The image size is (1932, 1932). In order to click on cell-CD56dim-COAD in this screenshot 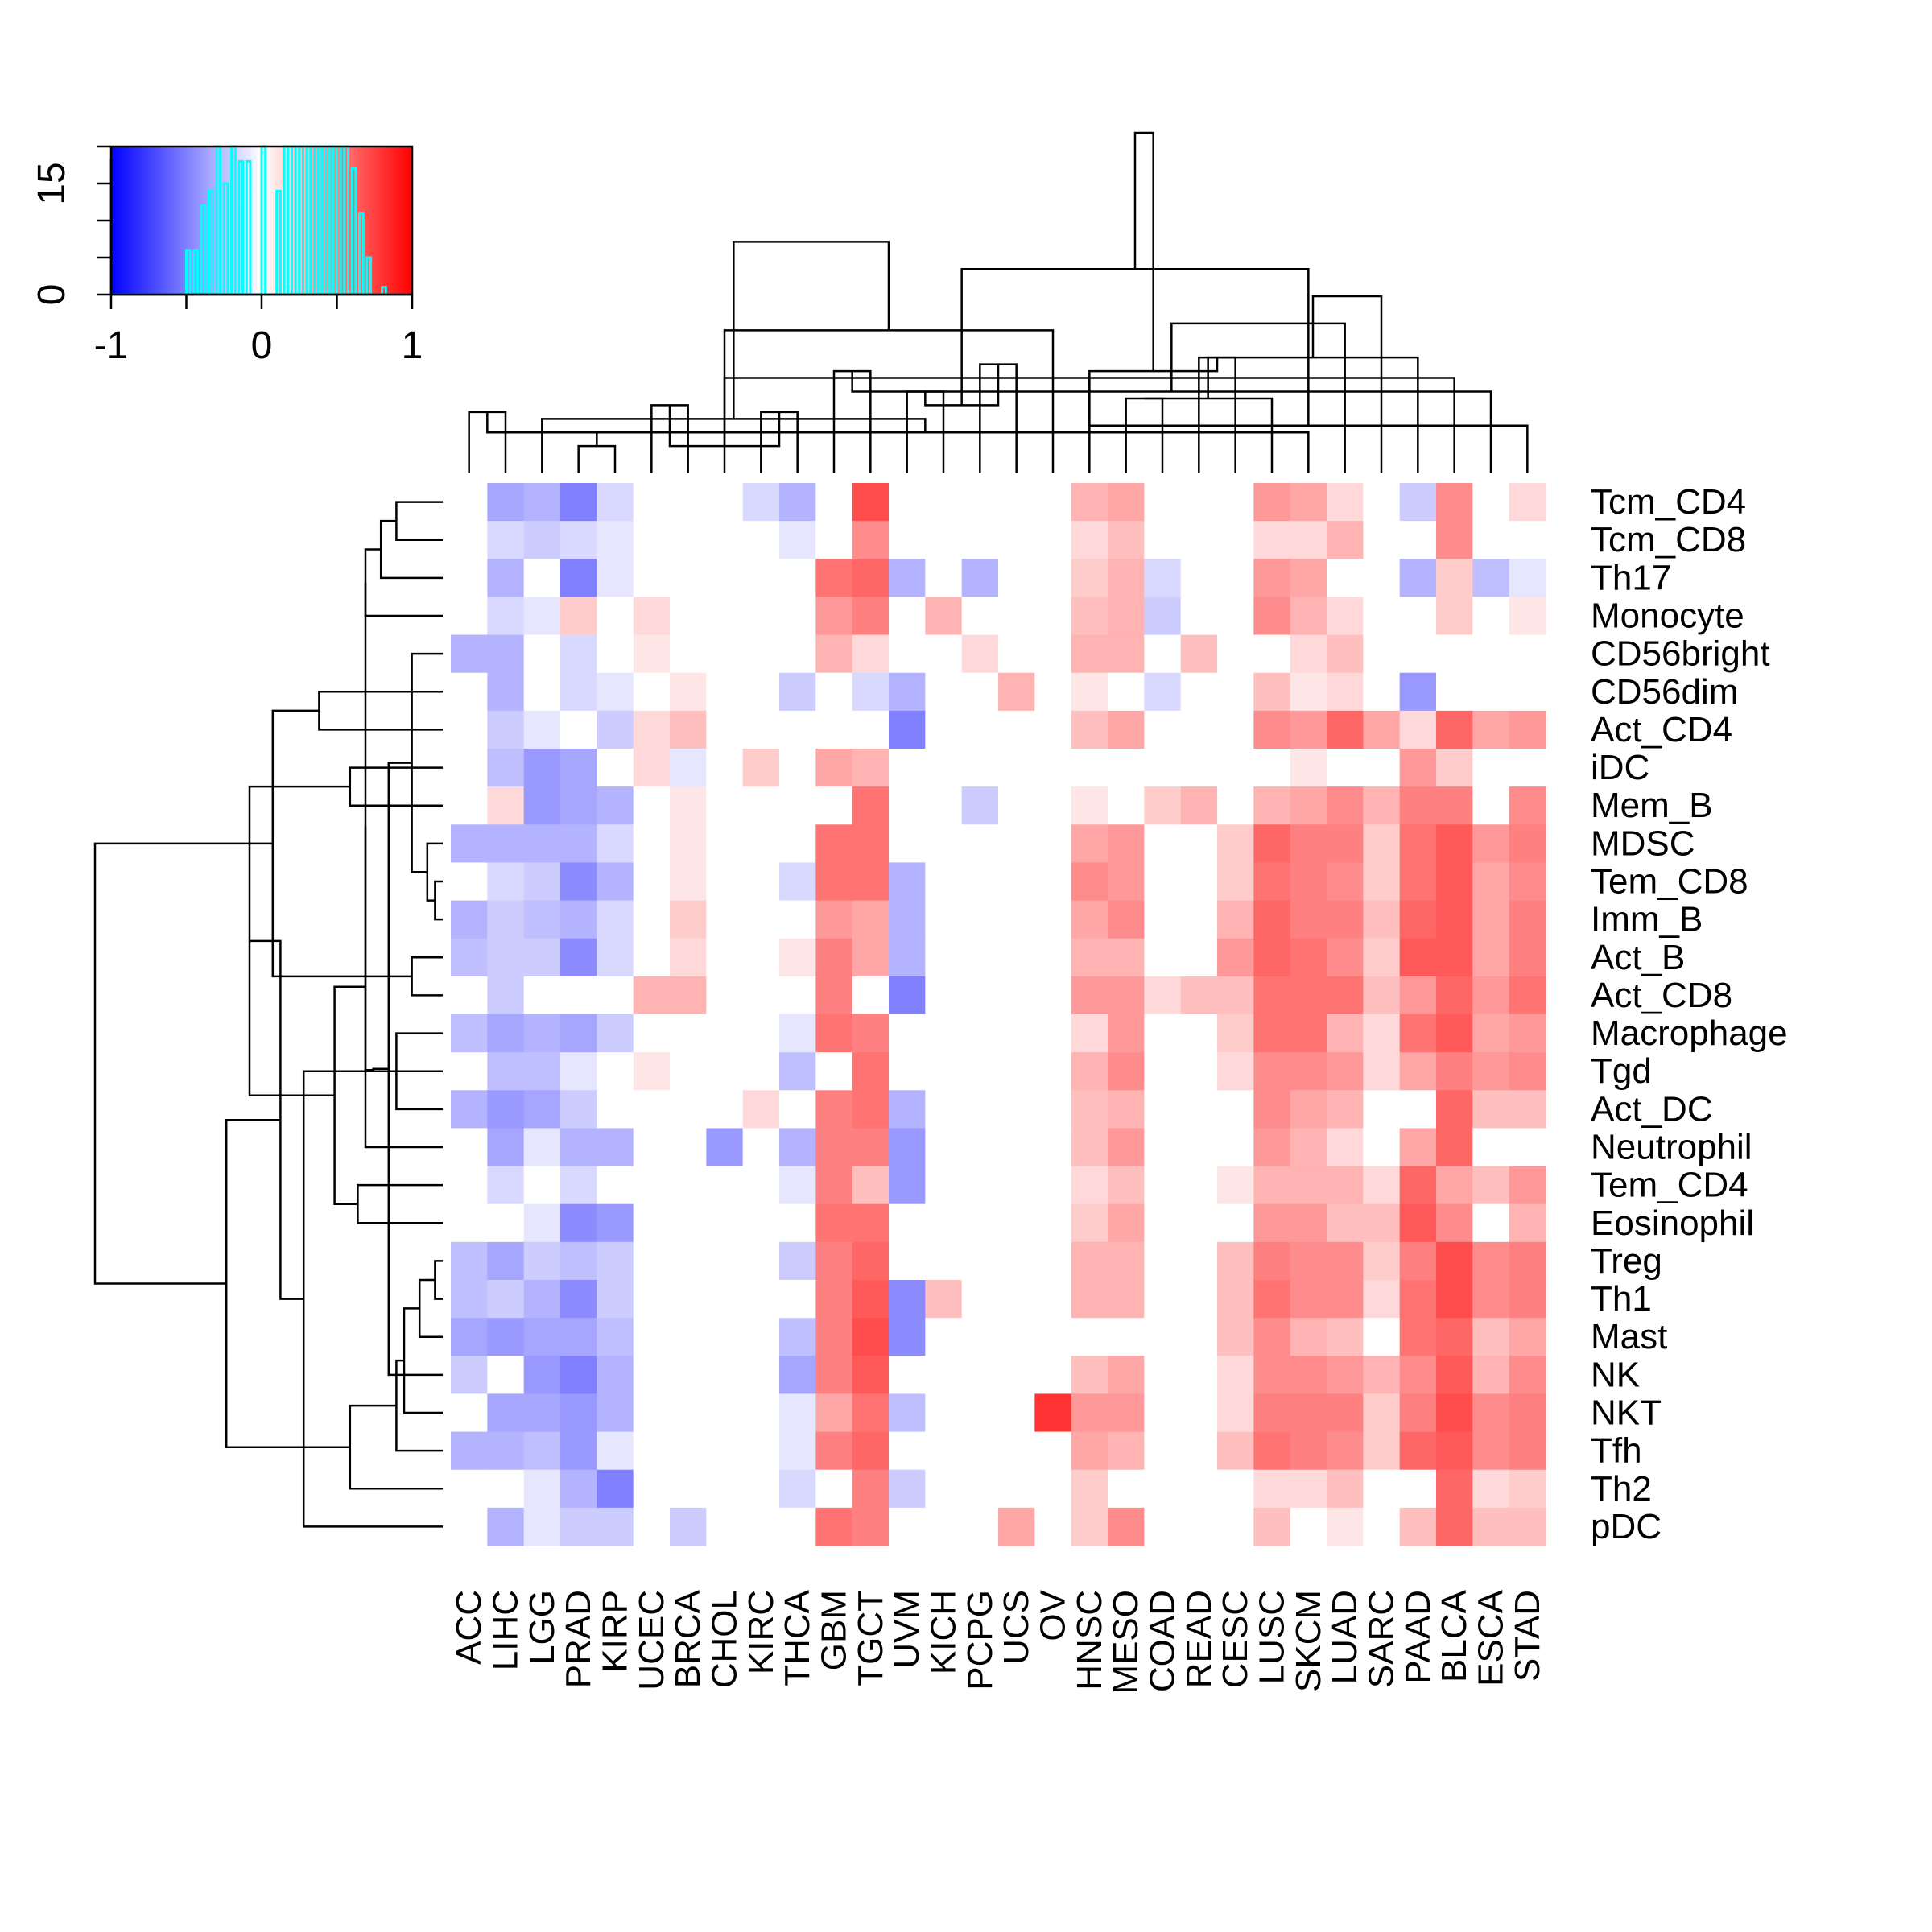, I will do `click(1163, 692)`.